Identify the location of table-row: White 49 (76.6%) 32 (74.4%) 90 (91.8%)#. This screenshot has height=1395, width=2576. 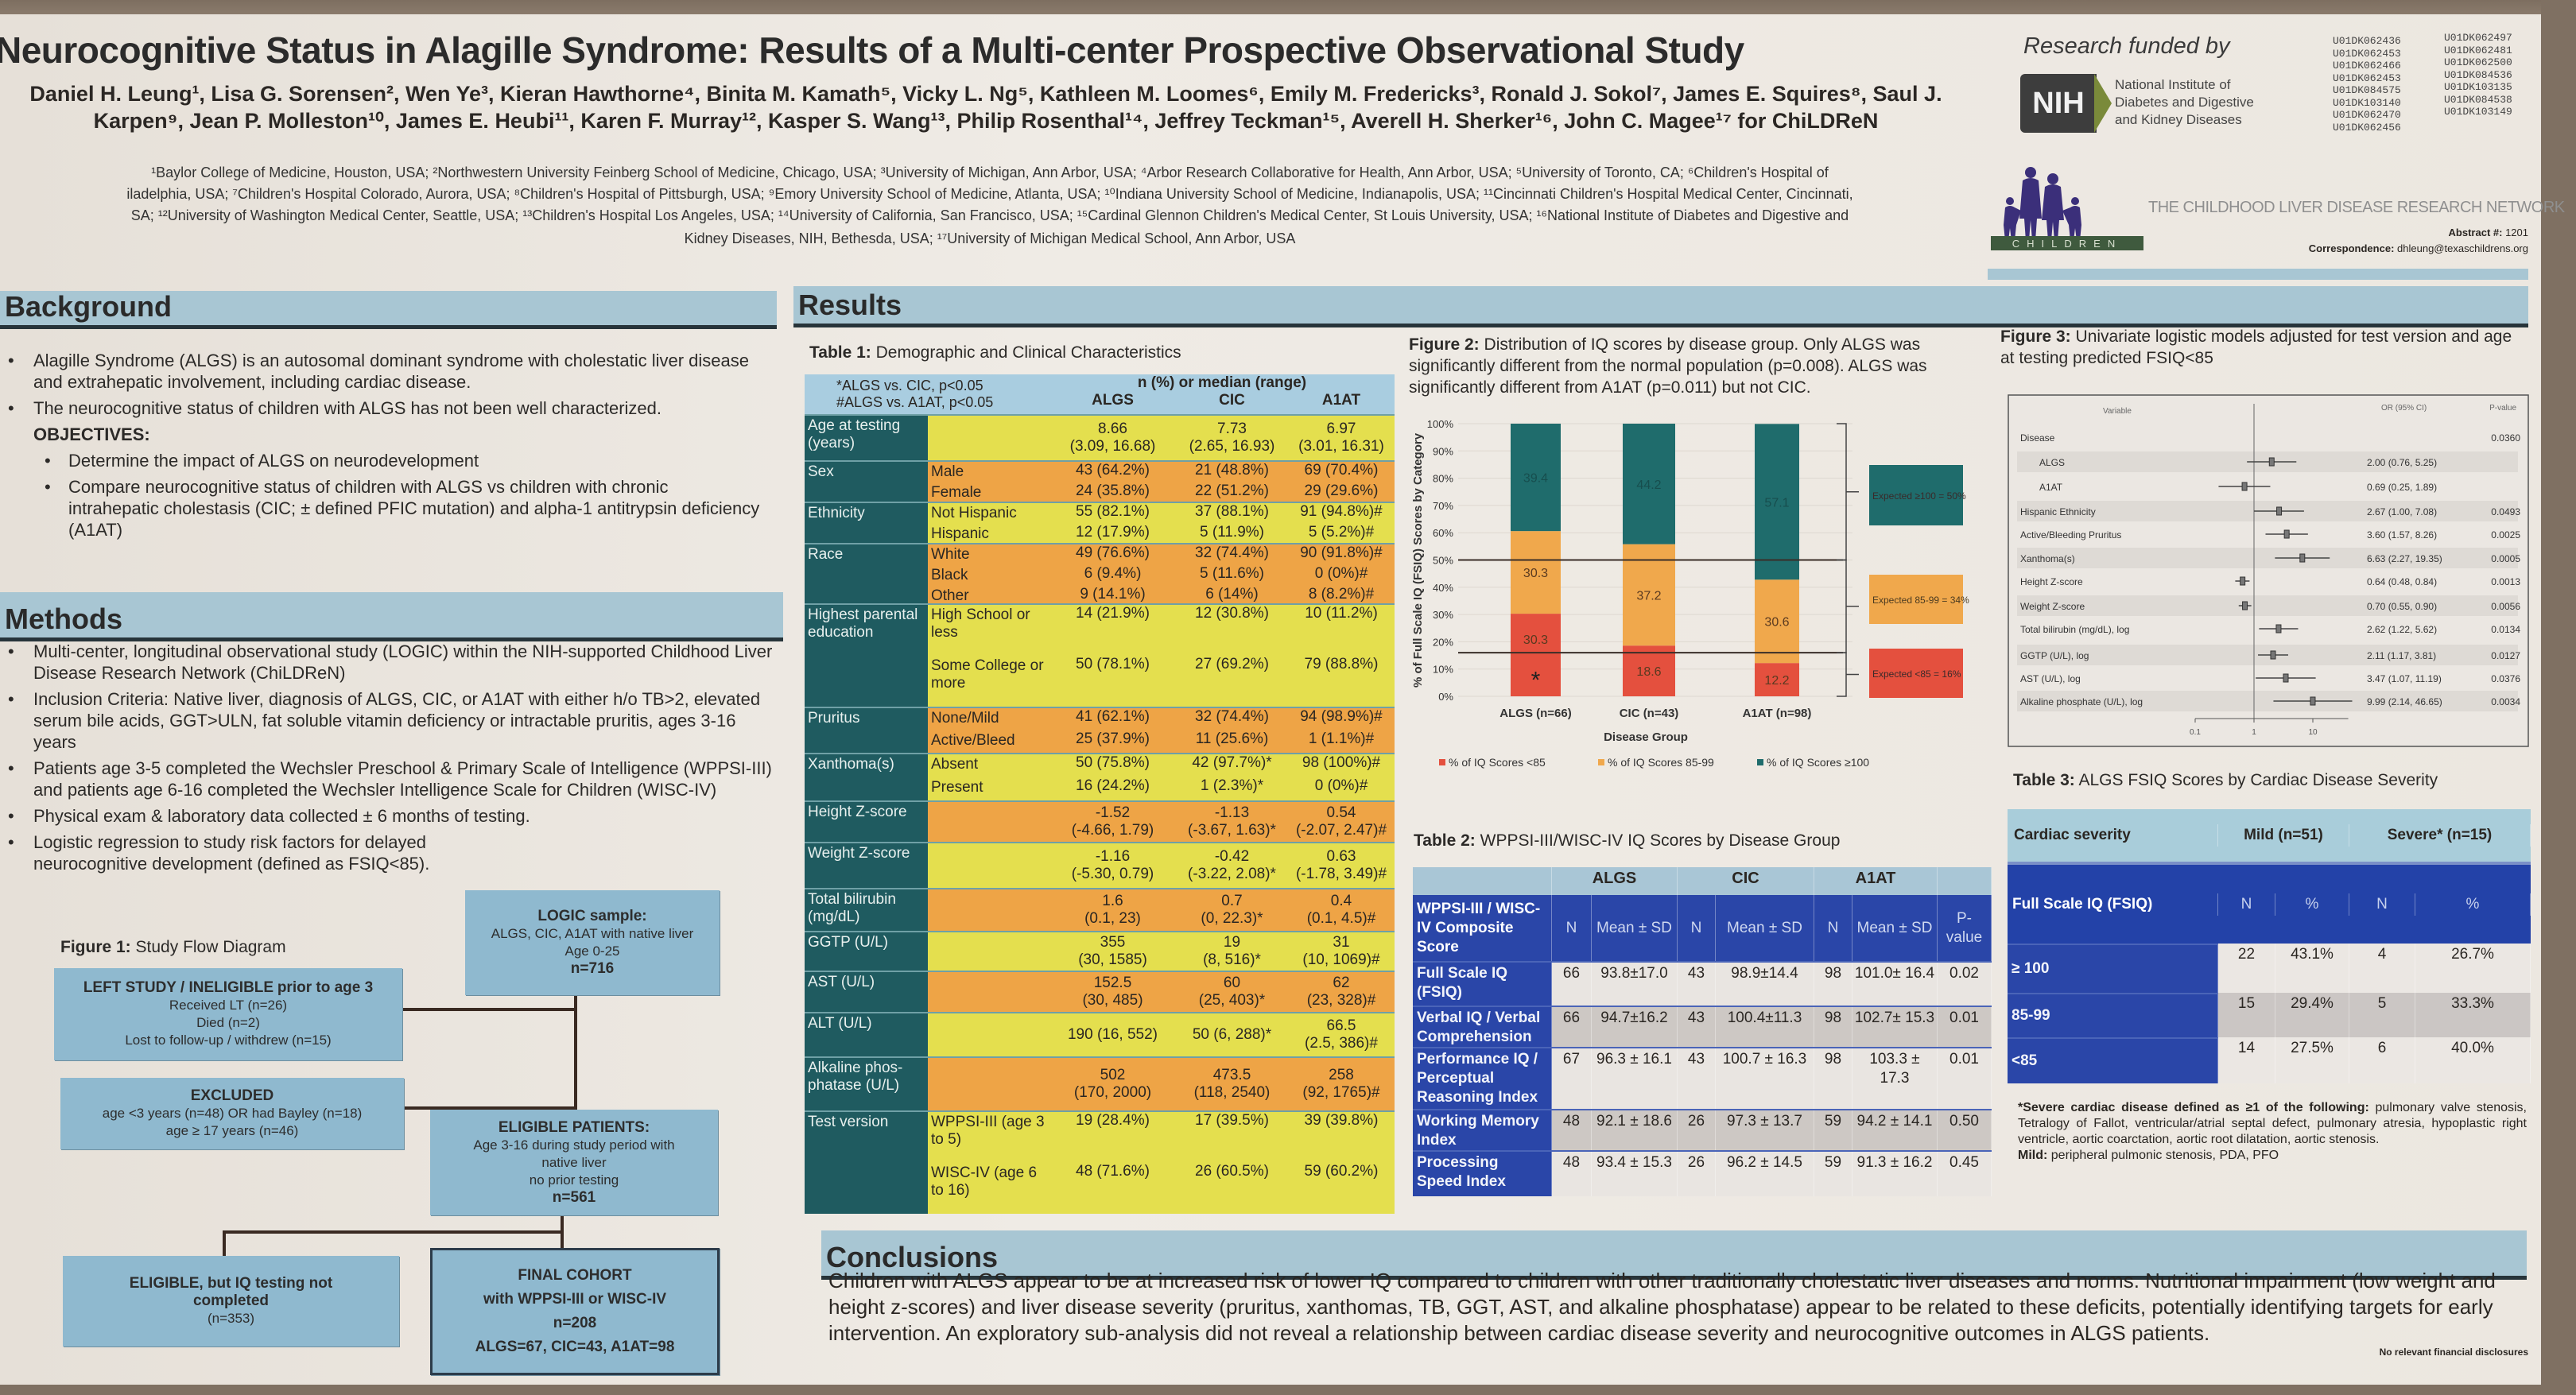
(1162, 554).